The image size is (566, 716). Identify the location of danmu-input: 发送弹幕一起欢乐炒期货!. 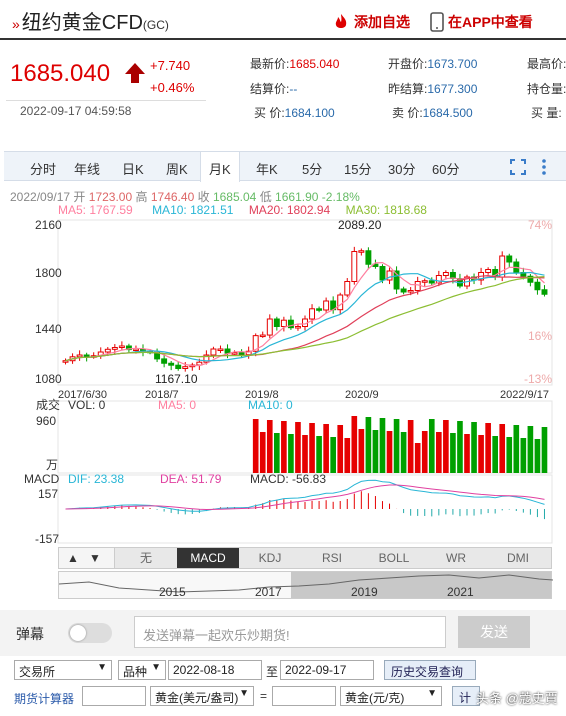
(290, 632).